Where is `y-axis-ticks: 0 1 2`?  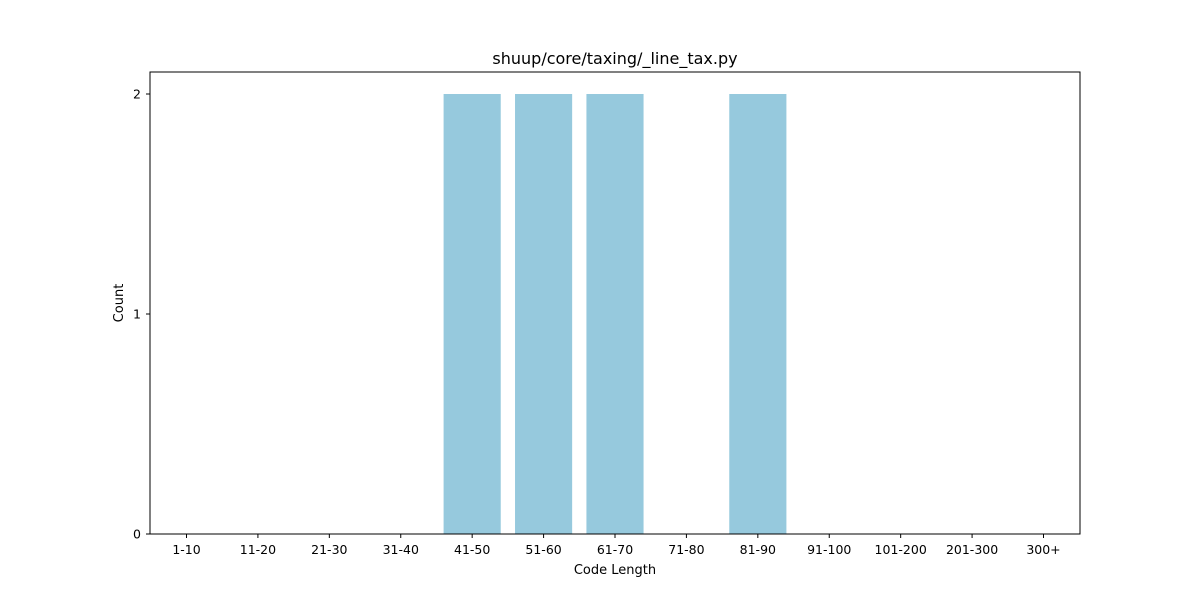
y-axis-ticks: 0 1 2 is located at coordinates (141, 314).